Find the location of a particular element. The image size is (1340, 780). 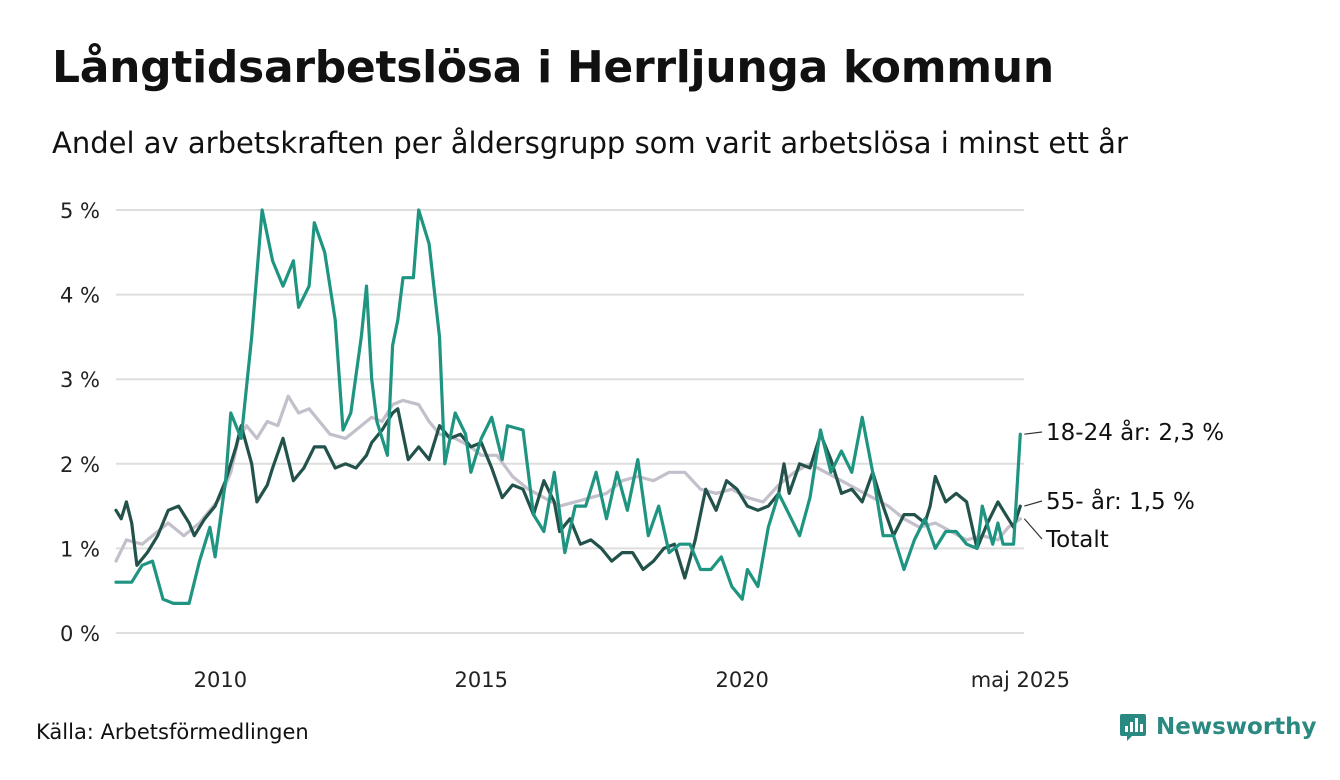

y-tick-label: 1 % is located at coordinates (80, 549).